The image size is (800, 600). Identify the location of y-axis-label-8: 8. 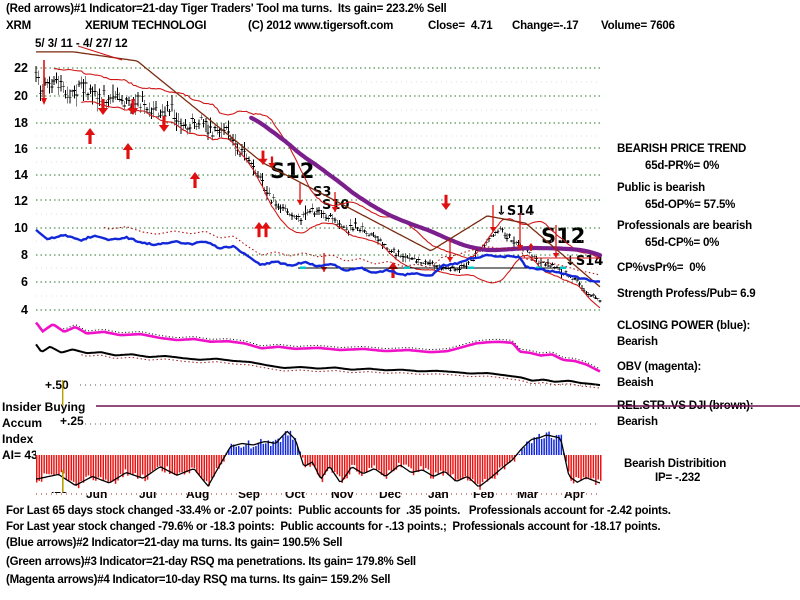
(24, 255).